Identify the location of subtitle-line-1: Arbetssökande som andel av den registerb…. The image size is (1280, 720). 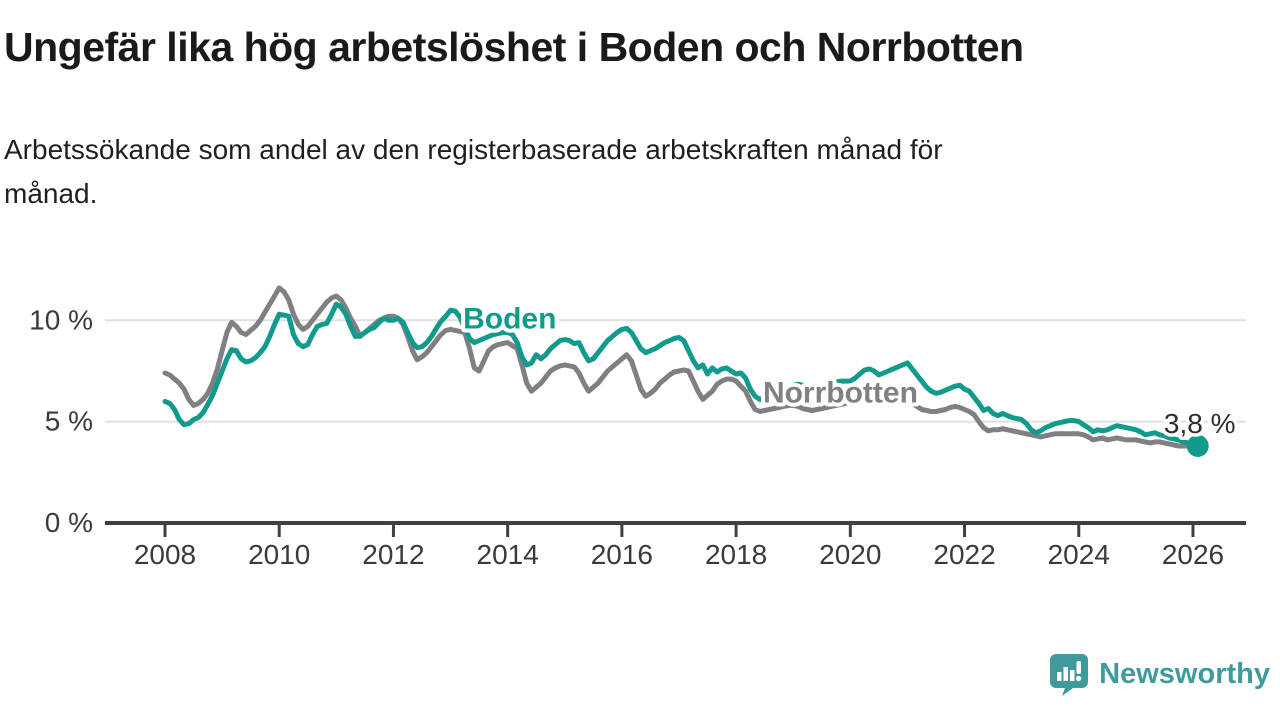
(473, 149).